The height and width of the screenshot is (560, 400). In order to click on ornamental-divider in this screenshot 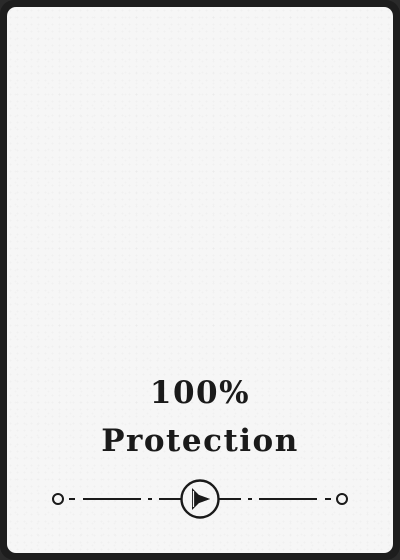, I will do `click(200, 499)`.